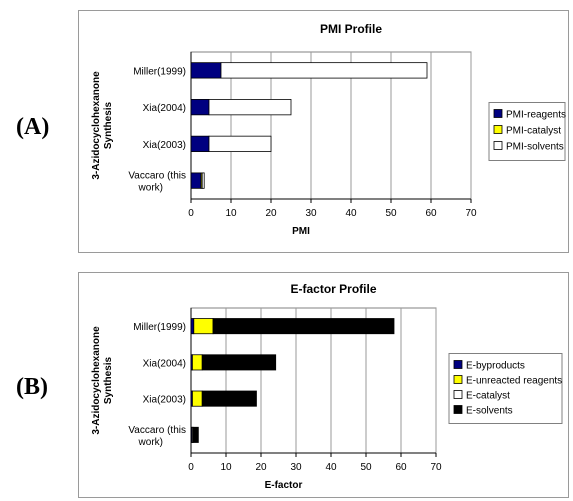 Image resolution: width=573 pixels, height=501 pixels. I want to click on legend-label: E-catalyst, so click(488, 396).